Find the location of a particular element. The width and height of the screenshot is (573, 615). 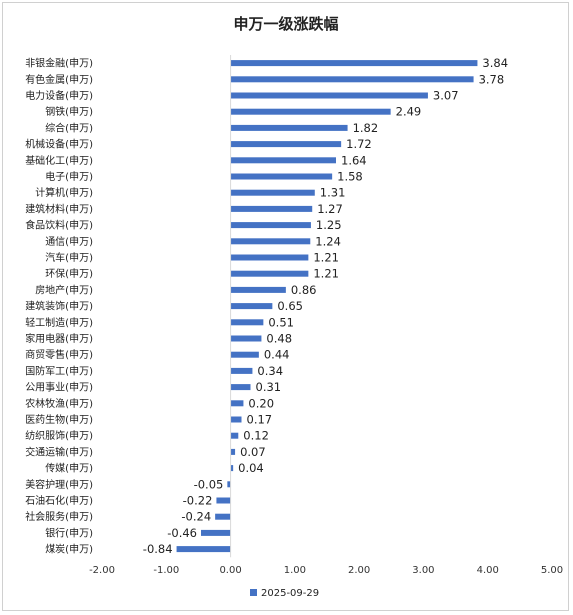

value-label: 0.20 is located at coordinates (261, 403).